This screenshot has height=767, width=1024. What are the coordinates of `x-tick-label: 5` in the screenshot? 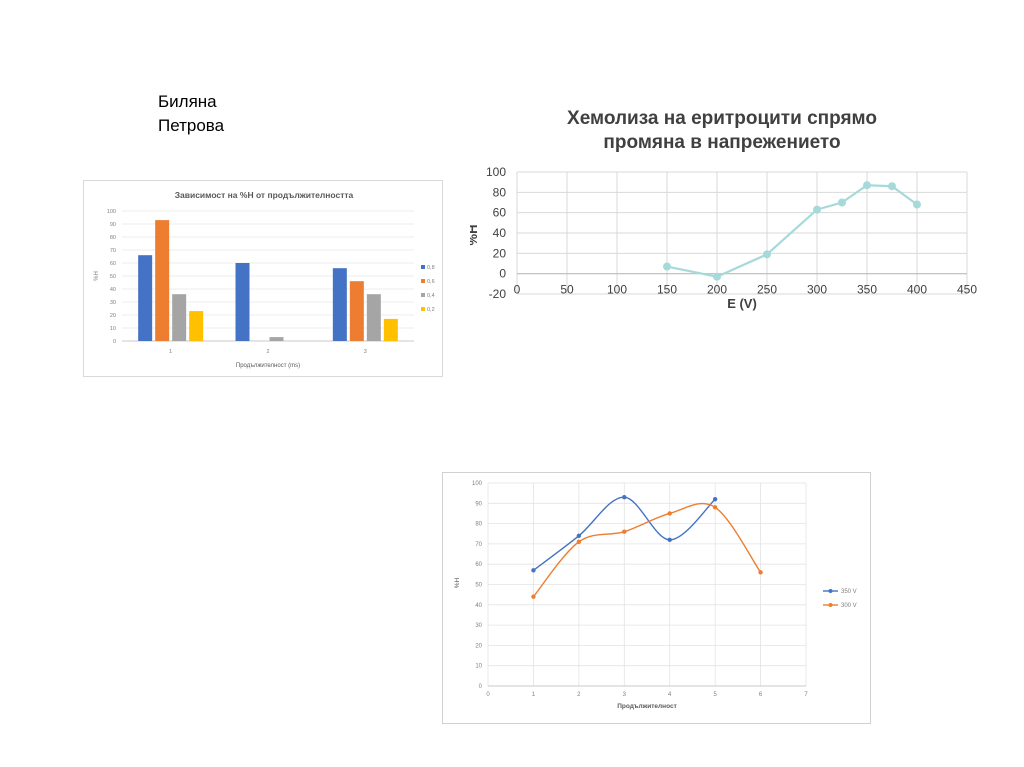 It's located at (715, 695).